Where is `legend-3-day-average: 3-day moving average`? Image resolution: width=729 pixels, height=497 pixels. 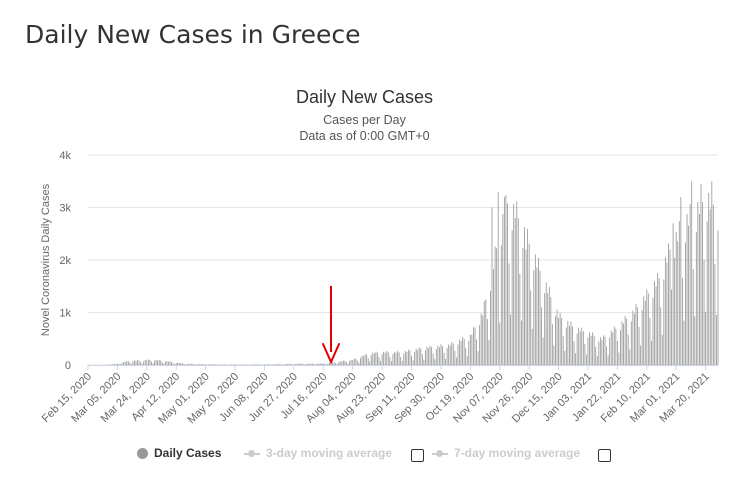
legend-3-day-average: 3-day moving average is located at coordinates (318, 453).